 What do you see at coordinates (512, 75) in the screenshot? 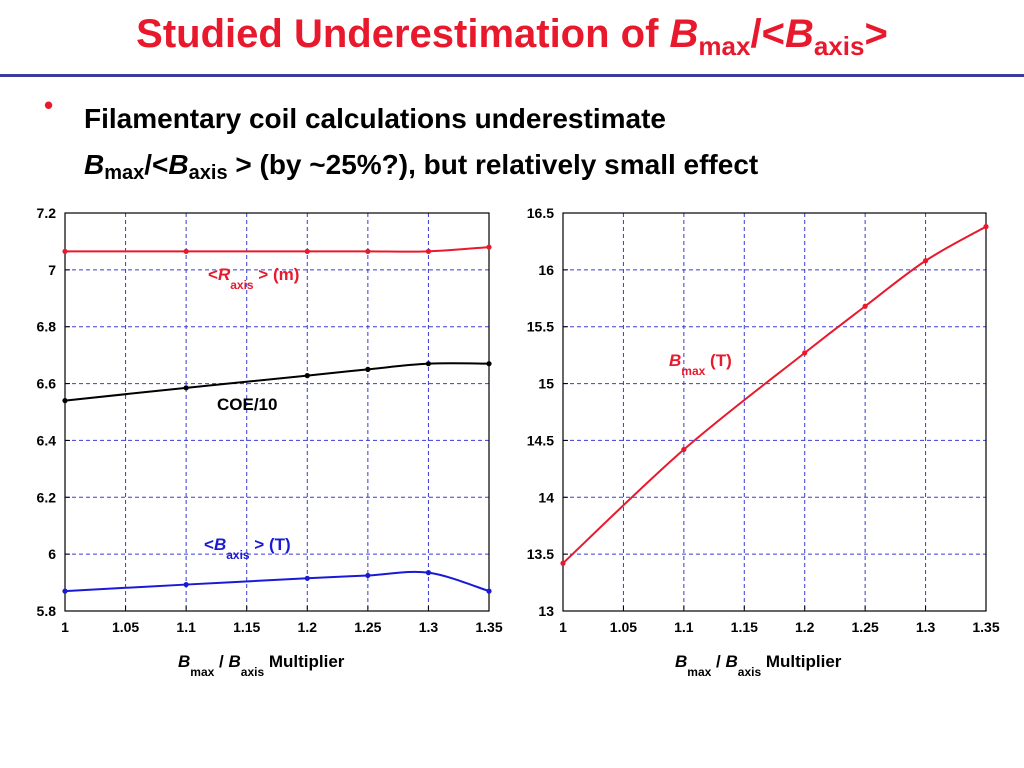
I see `title-divider` at bounding box center [512, 75].